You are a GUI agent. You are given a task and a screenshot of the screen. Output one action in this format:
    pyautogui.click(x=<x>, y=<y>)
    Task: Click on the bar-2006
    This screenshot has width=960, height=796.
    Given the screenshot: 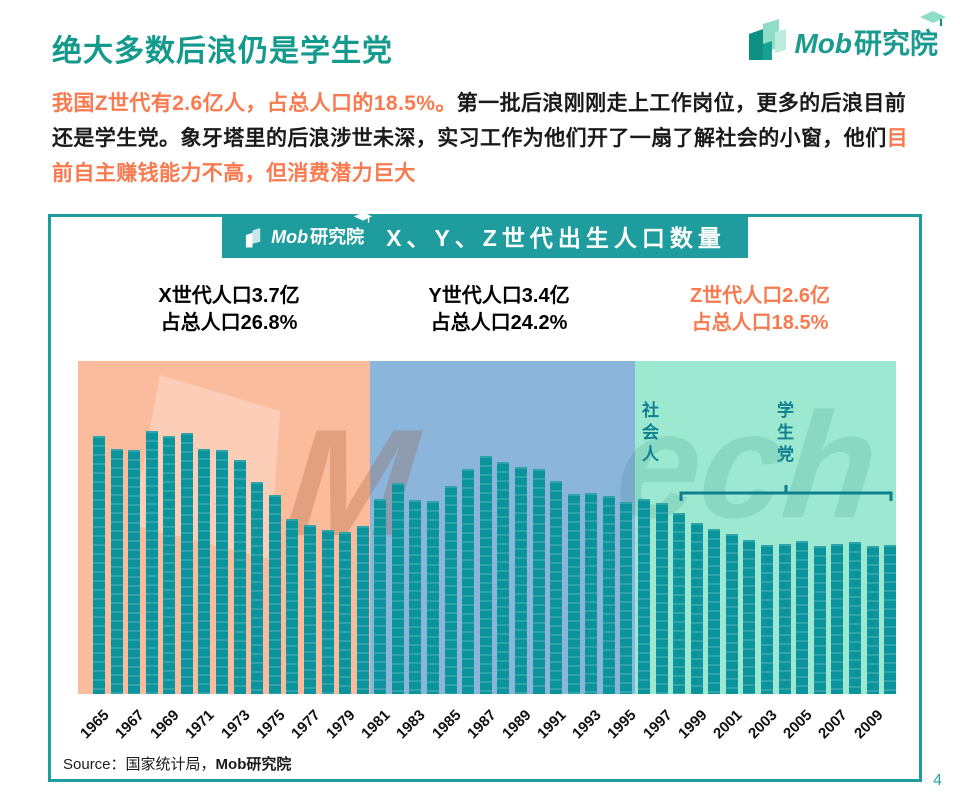 What is the action you would take?
    pyautogui.click(x=819, y=620)
    